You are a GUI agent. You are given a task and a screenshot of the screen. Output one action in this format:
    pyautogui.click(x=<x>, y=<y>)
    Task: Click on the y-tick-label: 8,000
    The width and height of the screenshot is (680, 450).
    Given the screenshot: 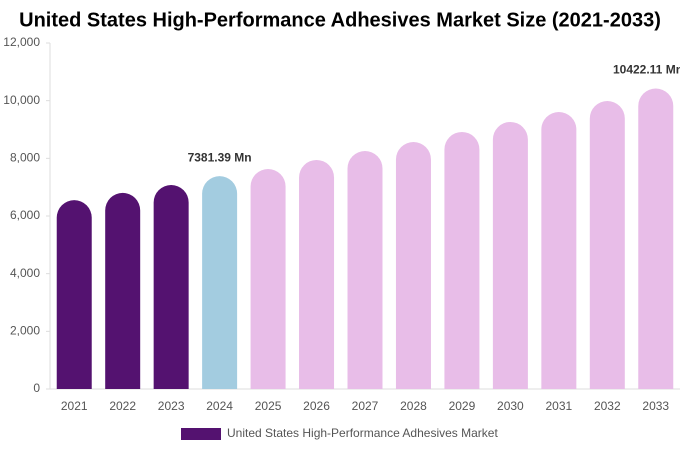 What is the action you would take?
    pyautogui.click(x=25, y=158)
    